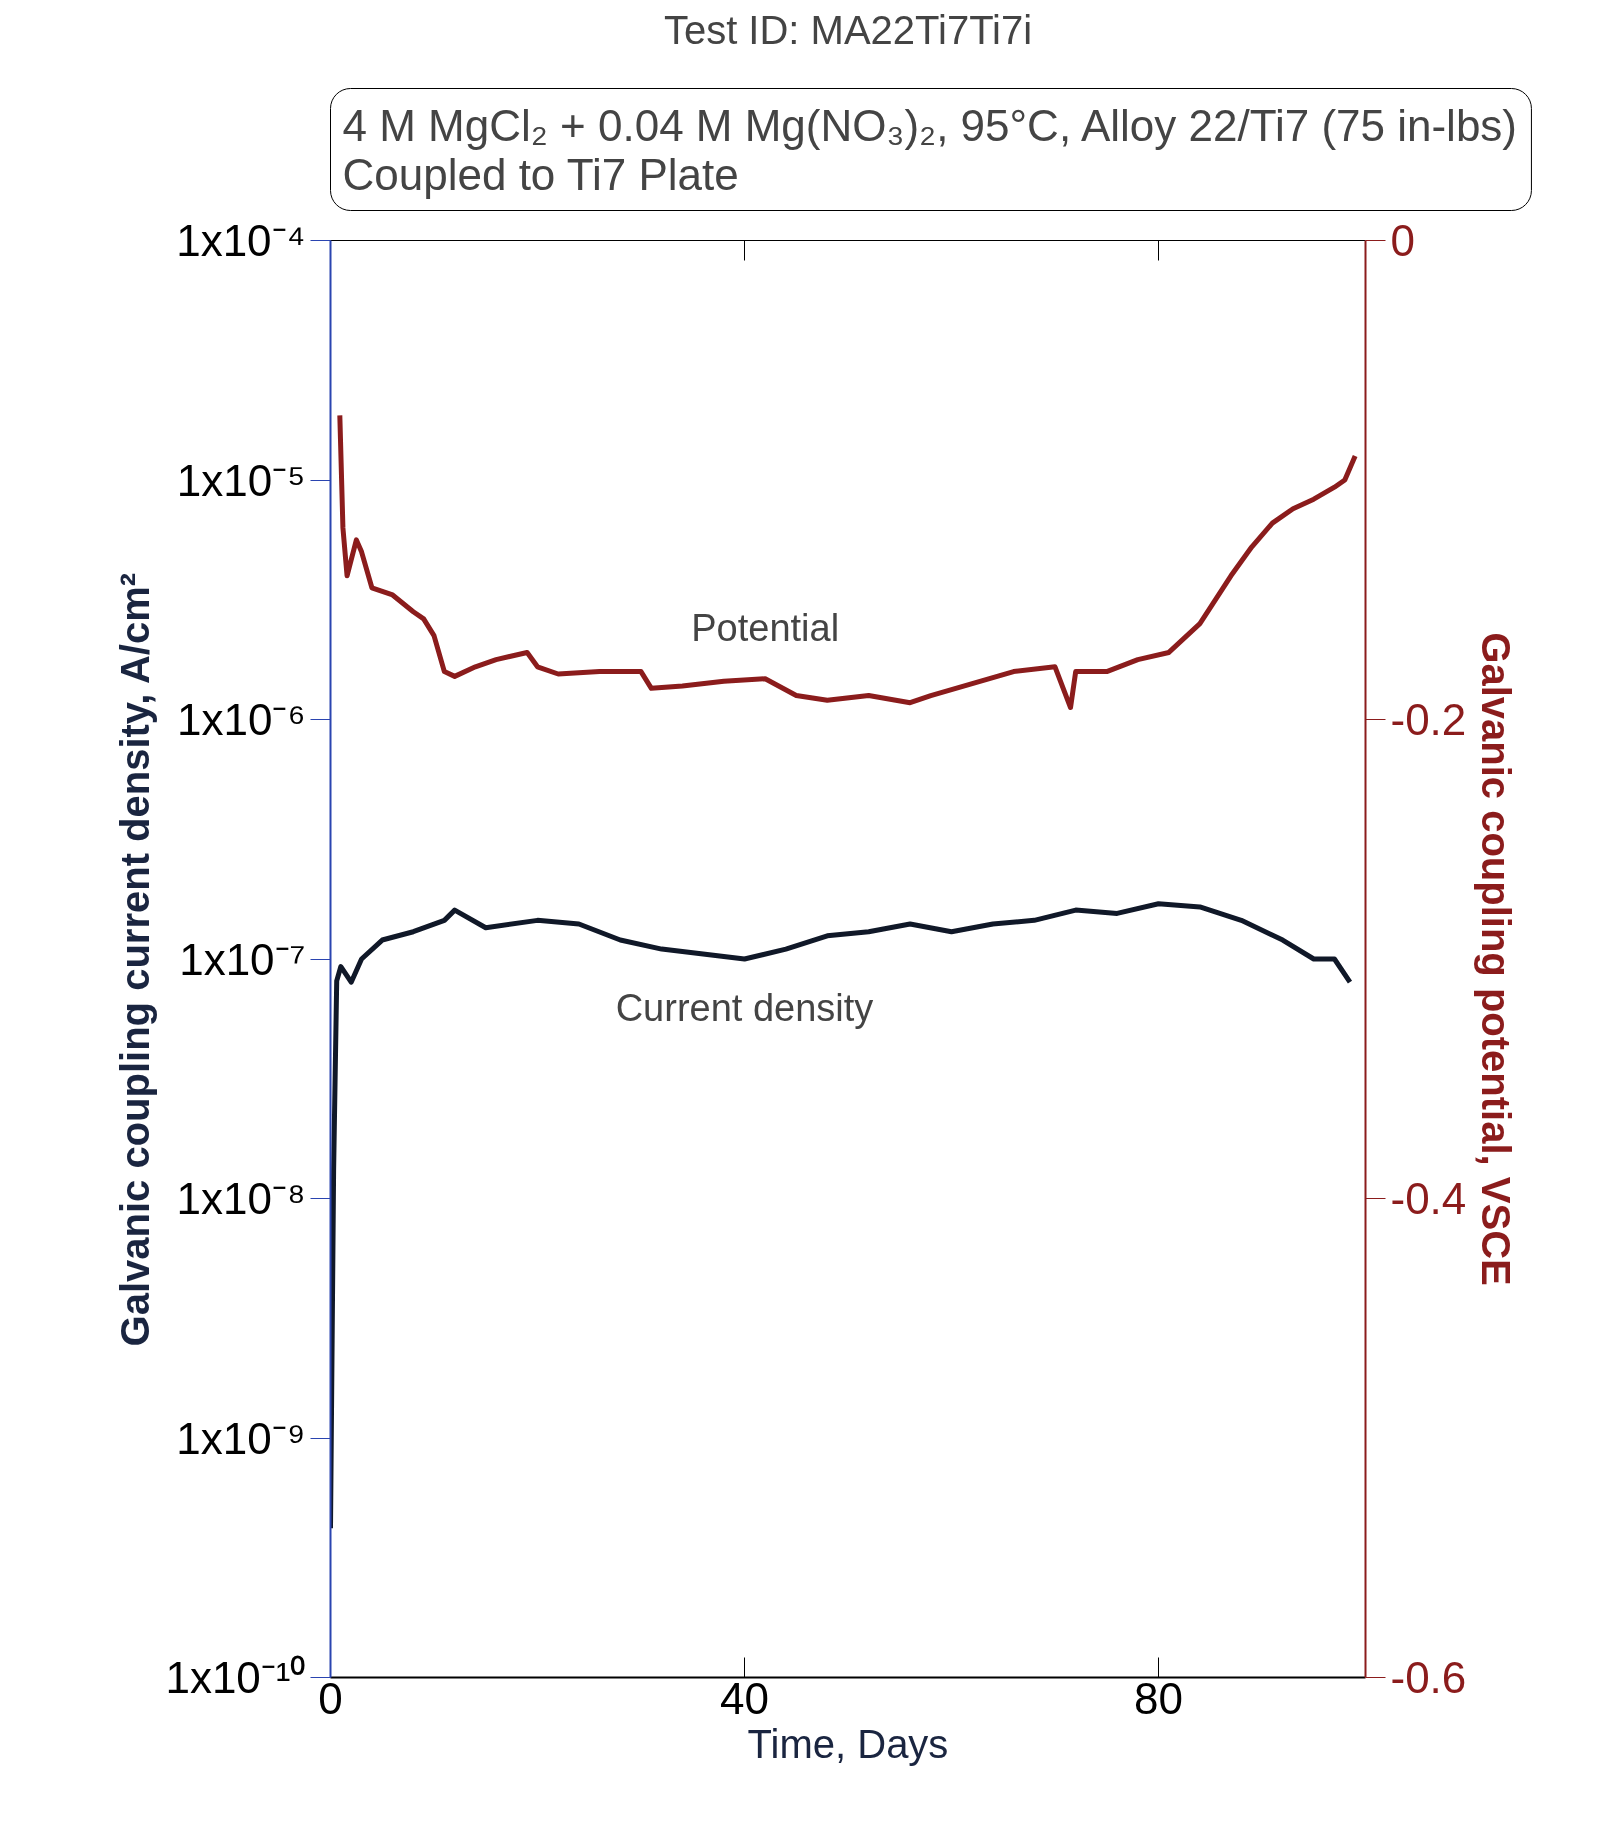 Image resolution: width=1615 pixels, height=1827 pixels. What do you see at coordinates (330, 1698) in the screenshot?
I see `x-tick-label: 0` at bounding box center [330, 1698].